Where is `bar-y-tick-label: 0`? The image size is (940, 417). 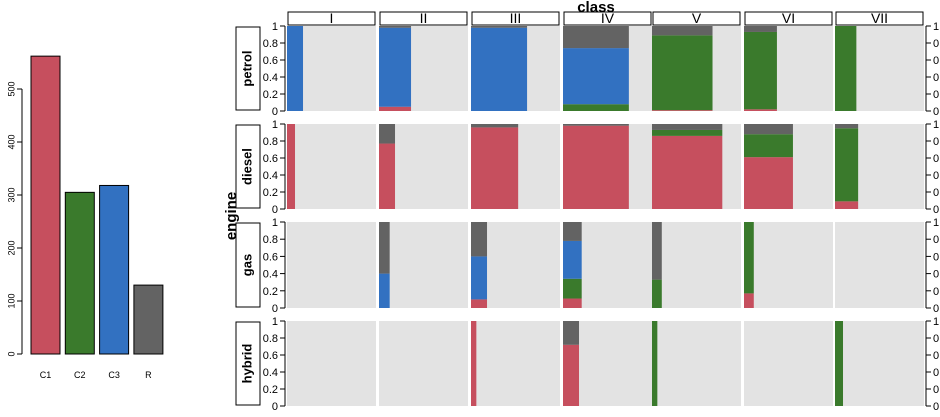 bar-y-tick-label: 0 is located at coordinates (11, 353).